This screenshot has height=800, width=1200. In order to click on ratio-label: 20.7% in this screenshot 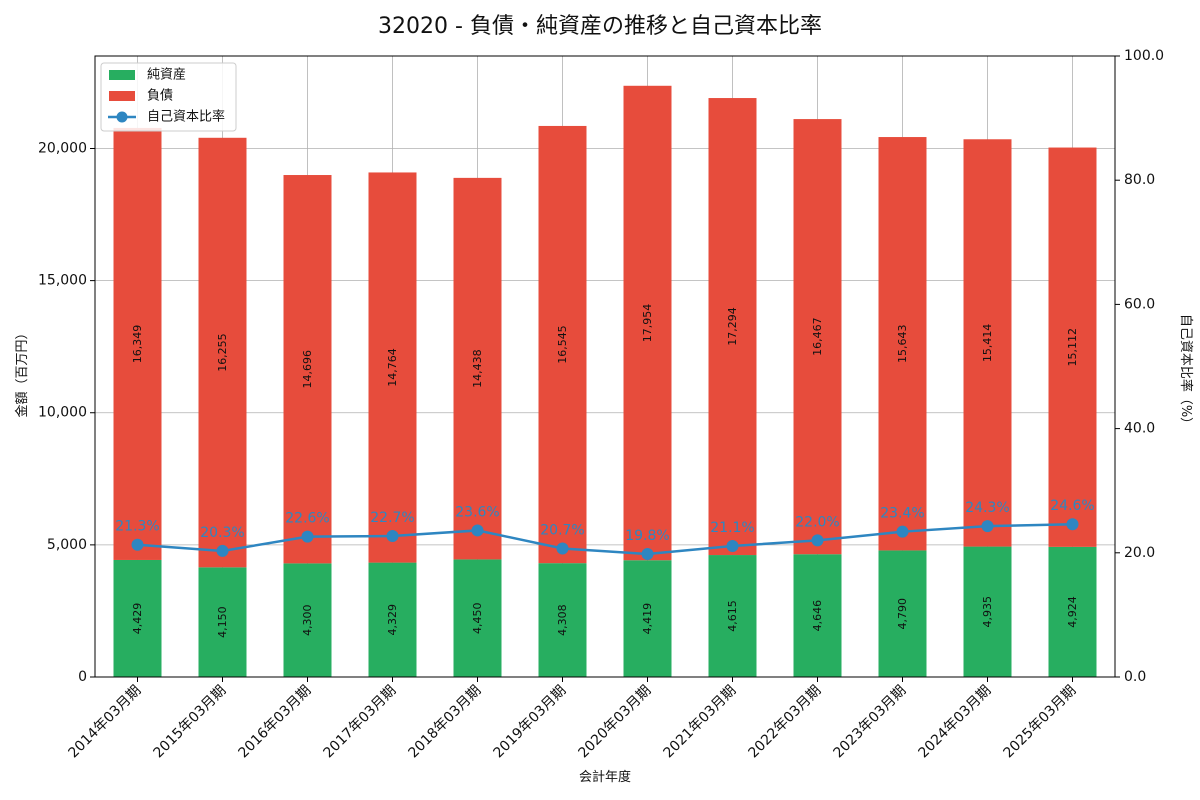, I will do `click(562, 530)`.